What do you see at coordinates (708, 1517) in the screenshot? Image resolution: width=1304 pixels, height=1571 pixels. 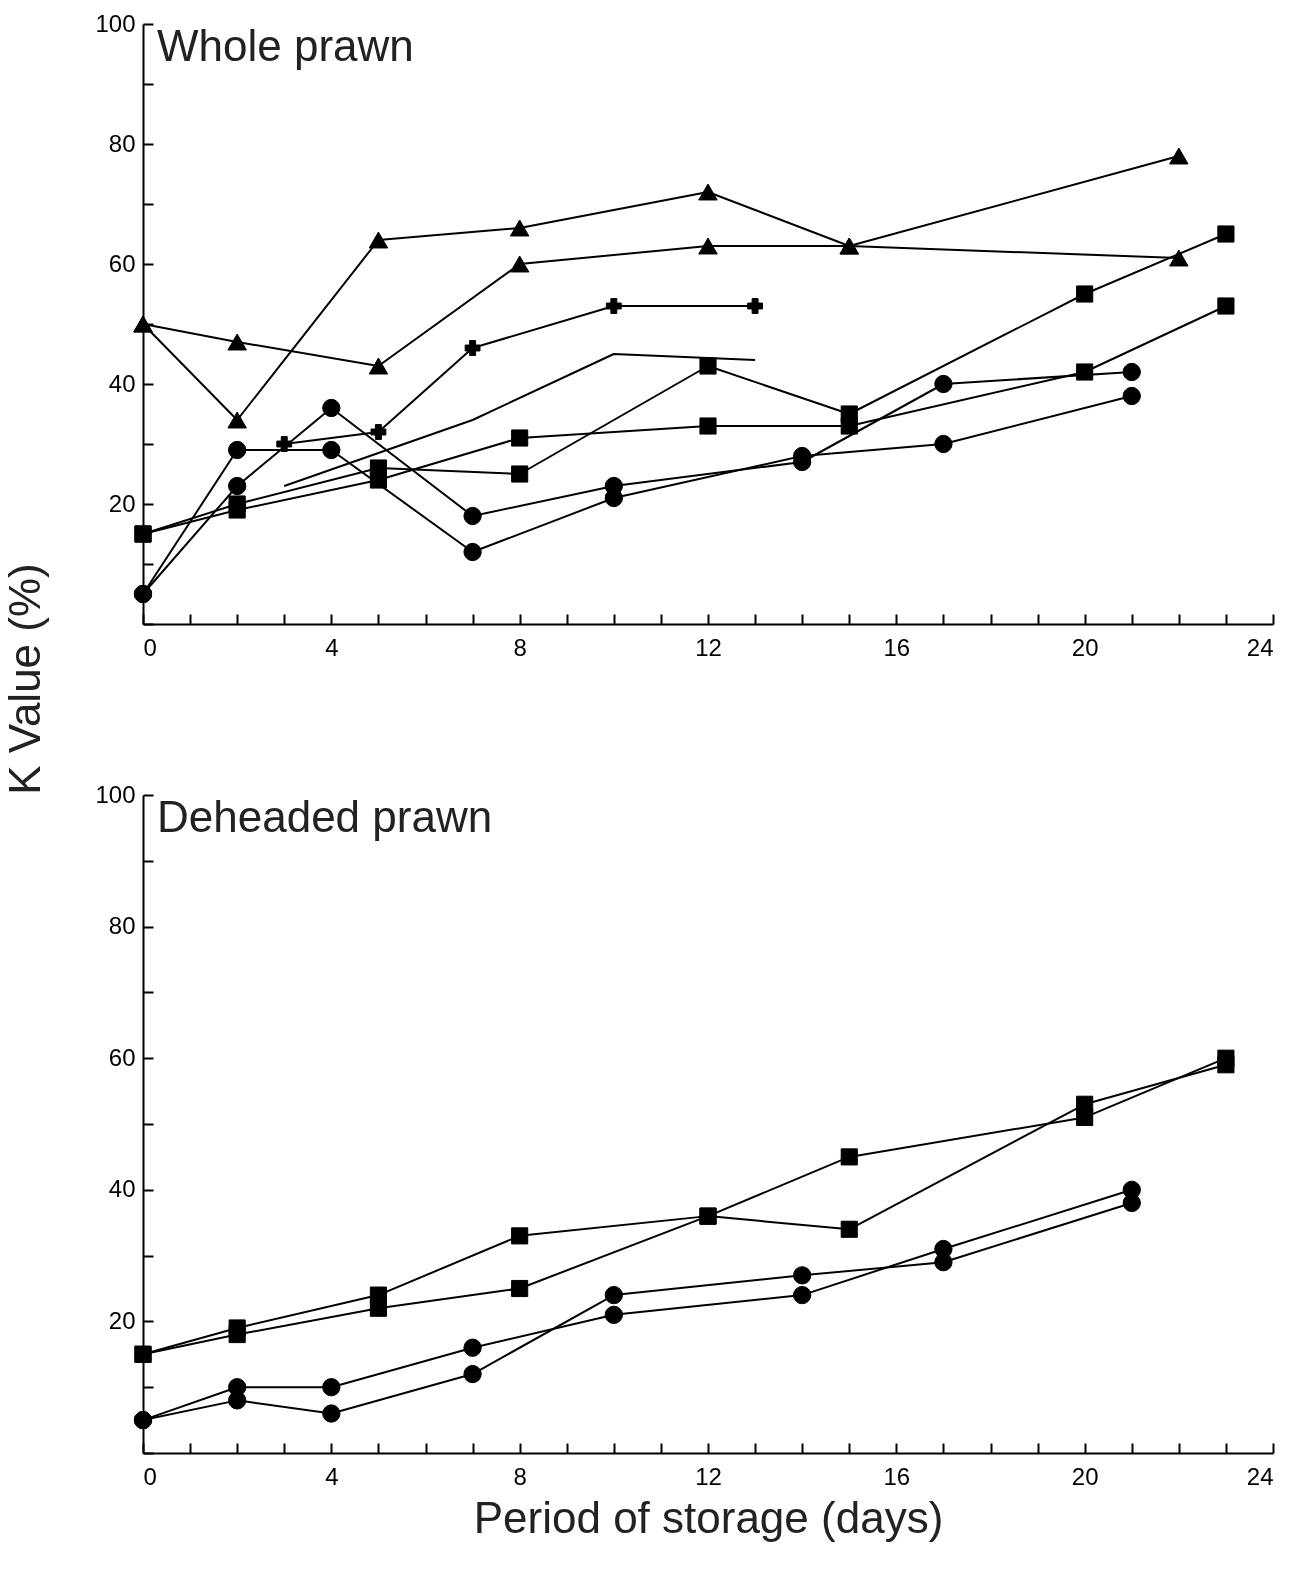 I see `x-axis-title: Period of storage (days)` at bounding box center [708, 1517].